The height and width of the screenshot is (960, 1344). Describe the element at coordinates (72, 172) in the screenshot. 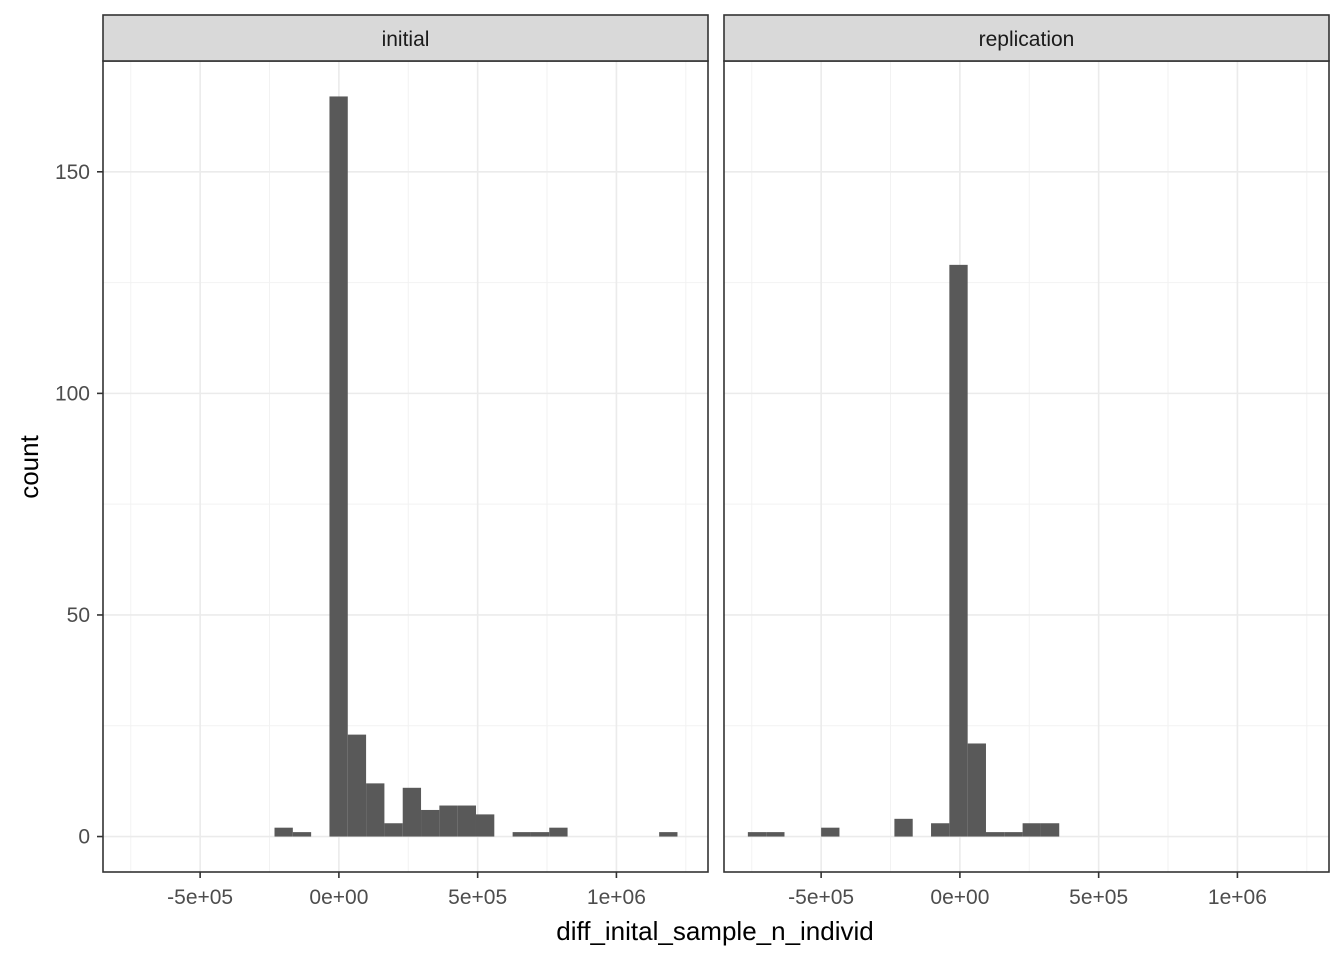

I see `y-tick-label: 150` at that location.